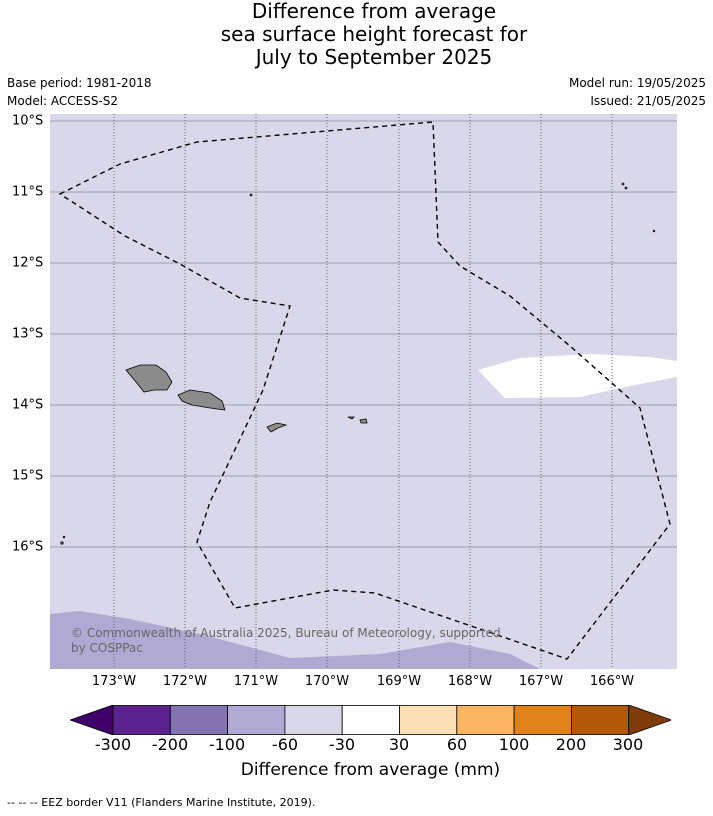 The height and width of the screenshot is (816, 713). I want to click on colorbar-tick: 300, so click(628, 744).